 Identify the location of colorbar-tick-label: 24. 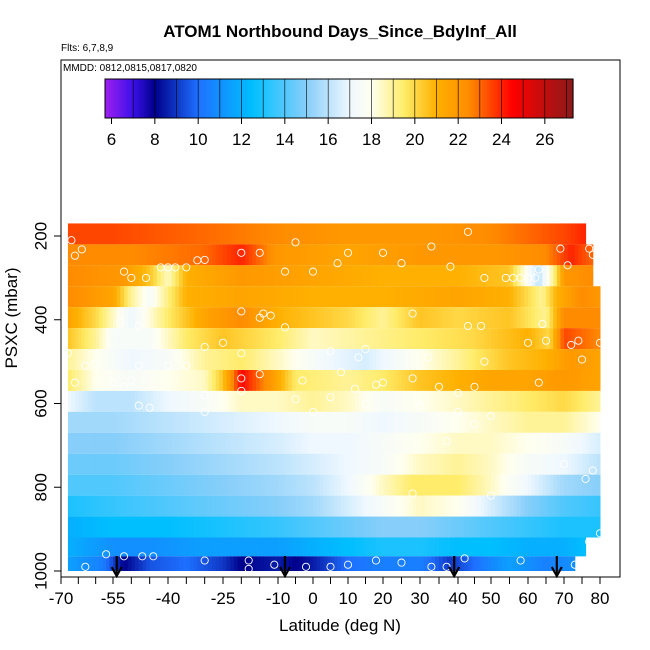
(501, 139).